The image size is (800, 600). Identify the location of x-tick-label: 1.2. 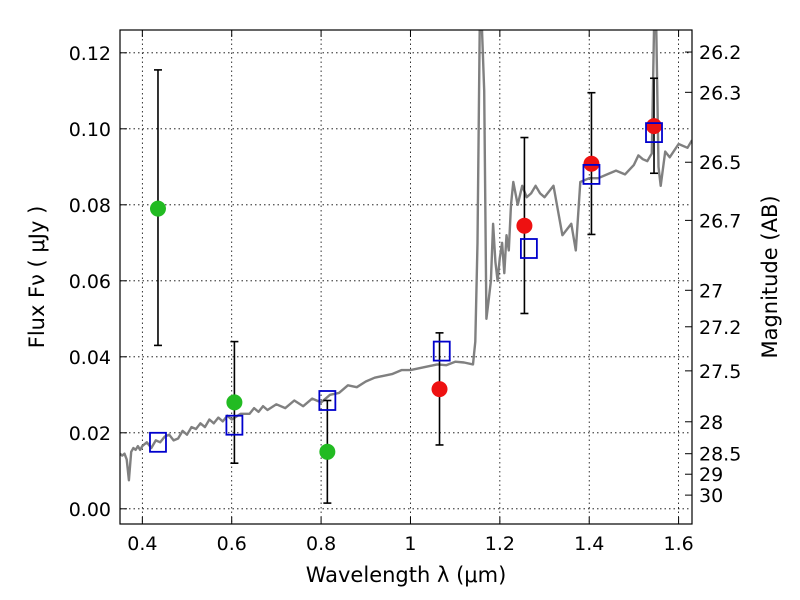
(500, 544).